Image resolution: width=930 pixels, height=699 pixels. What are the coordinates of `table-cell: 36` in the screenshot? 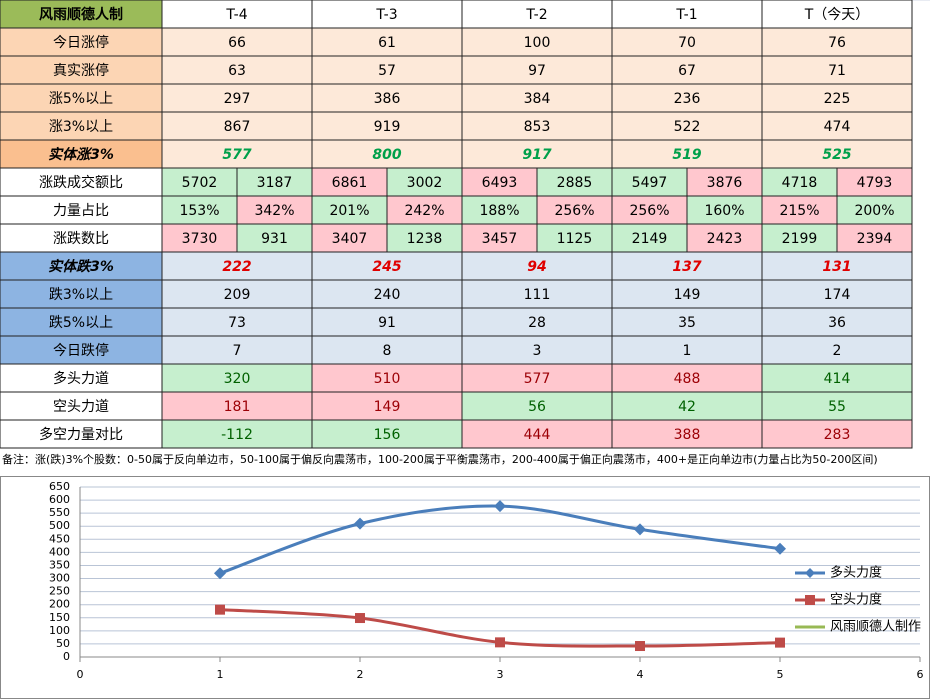 It's located at (837, 323).